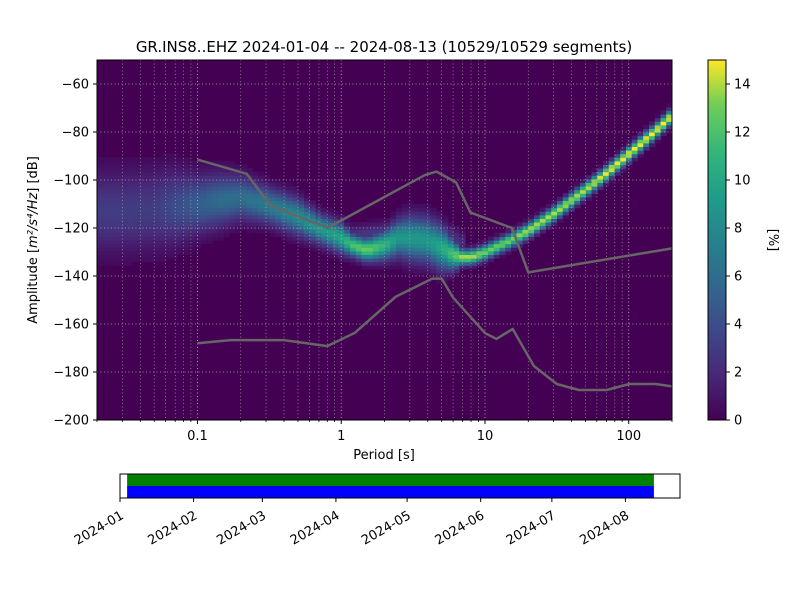  What do you see at coordinates (33, 240) in the screenshot?
I see `y-axis-label: Amplitude [m²/s⁴/Hz] [dB]` at bounding box center [33, 240].